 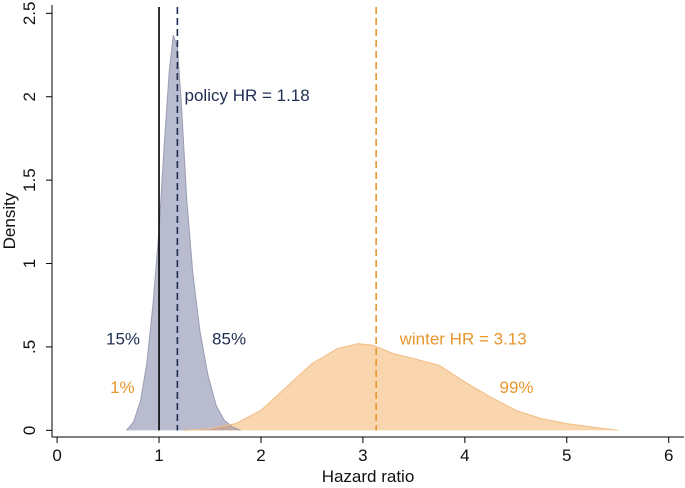 I want to click on x-tick-label: 5, so click(x=566, y=455).